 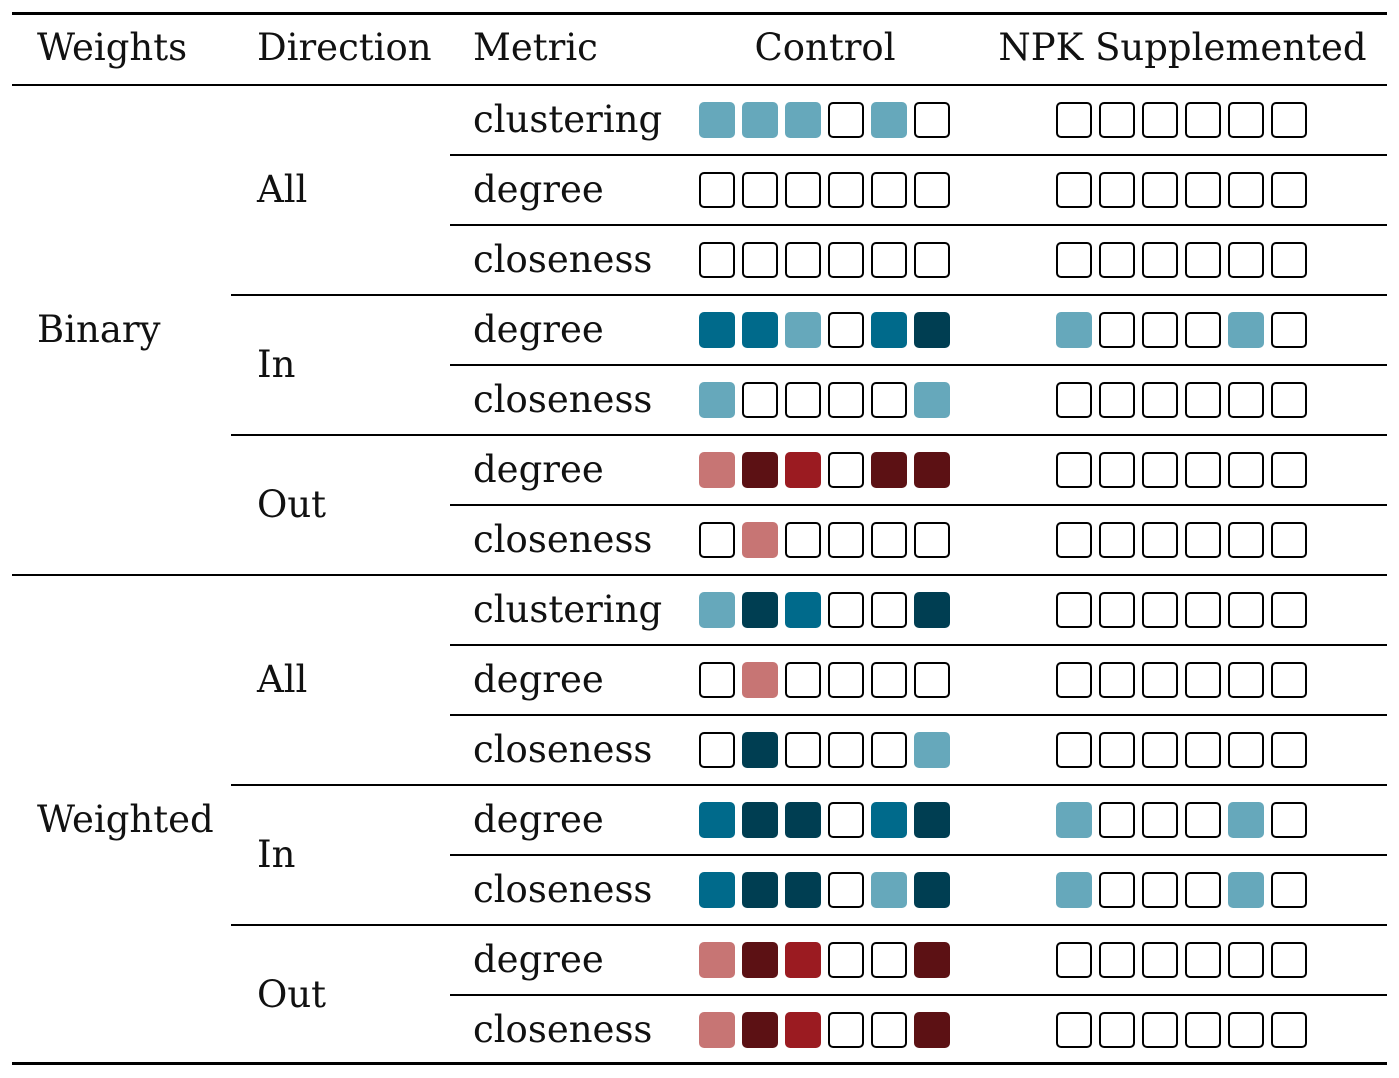 What do you see at coordinates (699, 13) in the screenshot?
I see `top-rule` at bounding box center [699, 13].